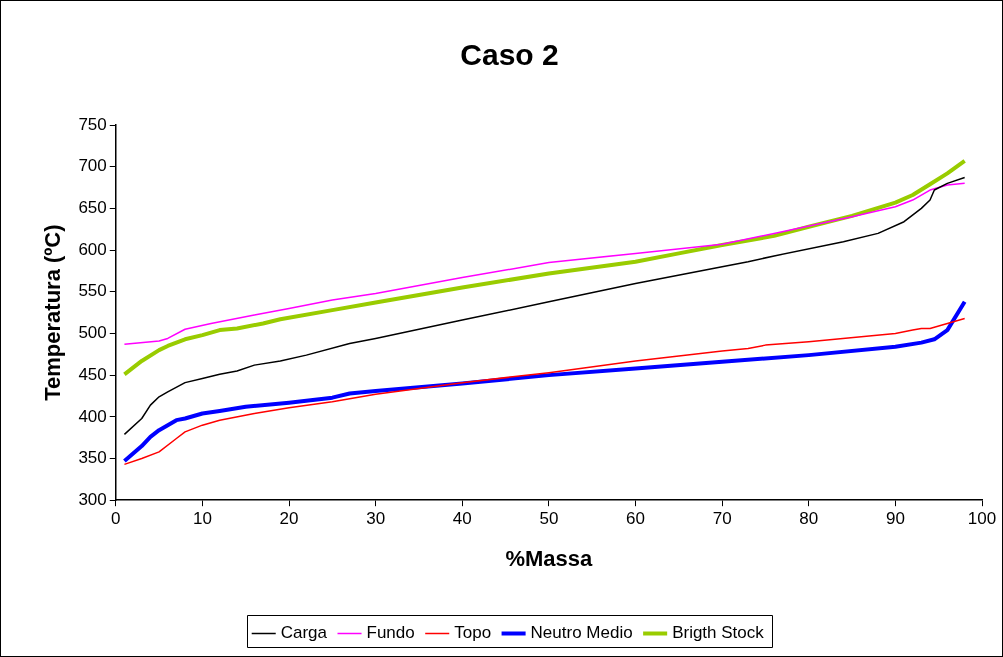  Describe the element at coordinates (473, 633) in the screenshot. I see `legend-label: Topo` at that location.